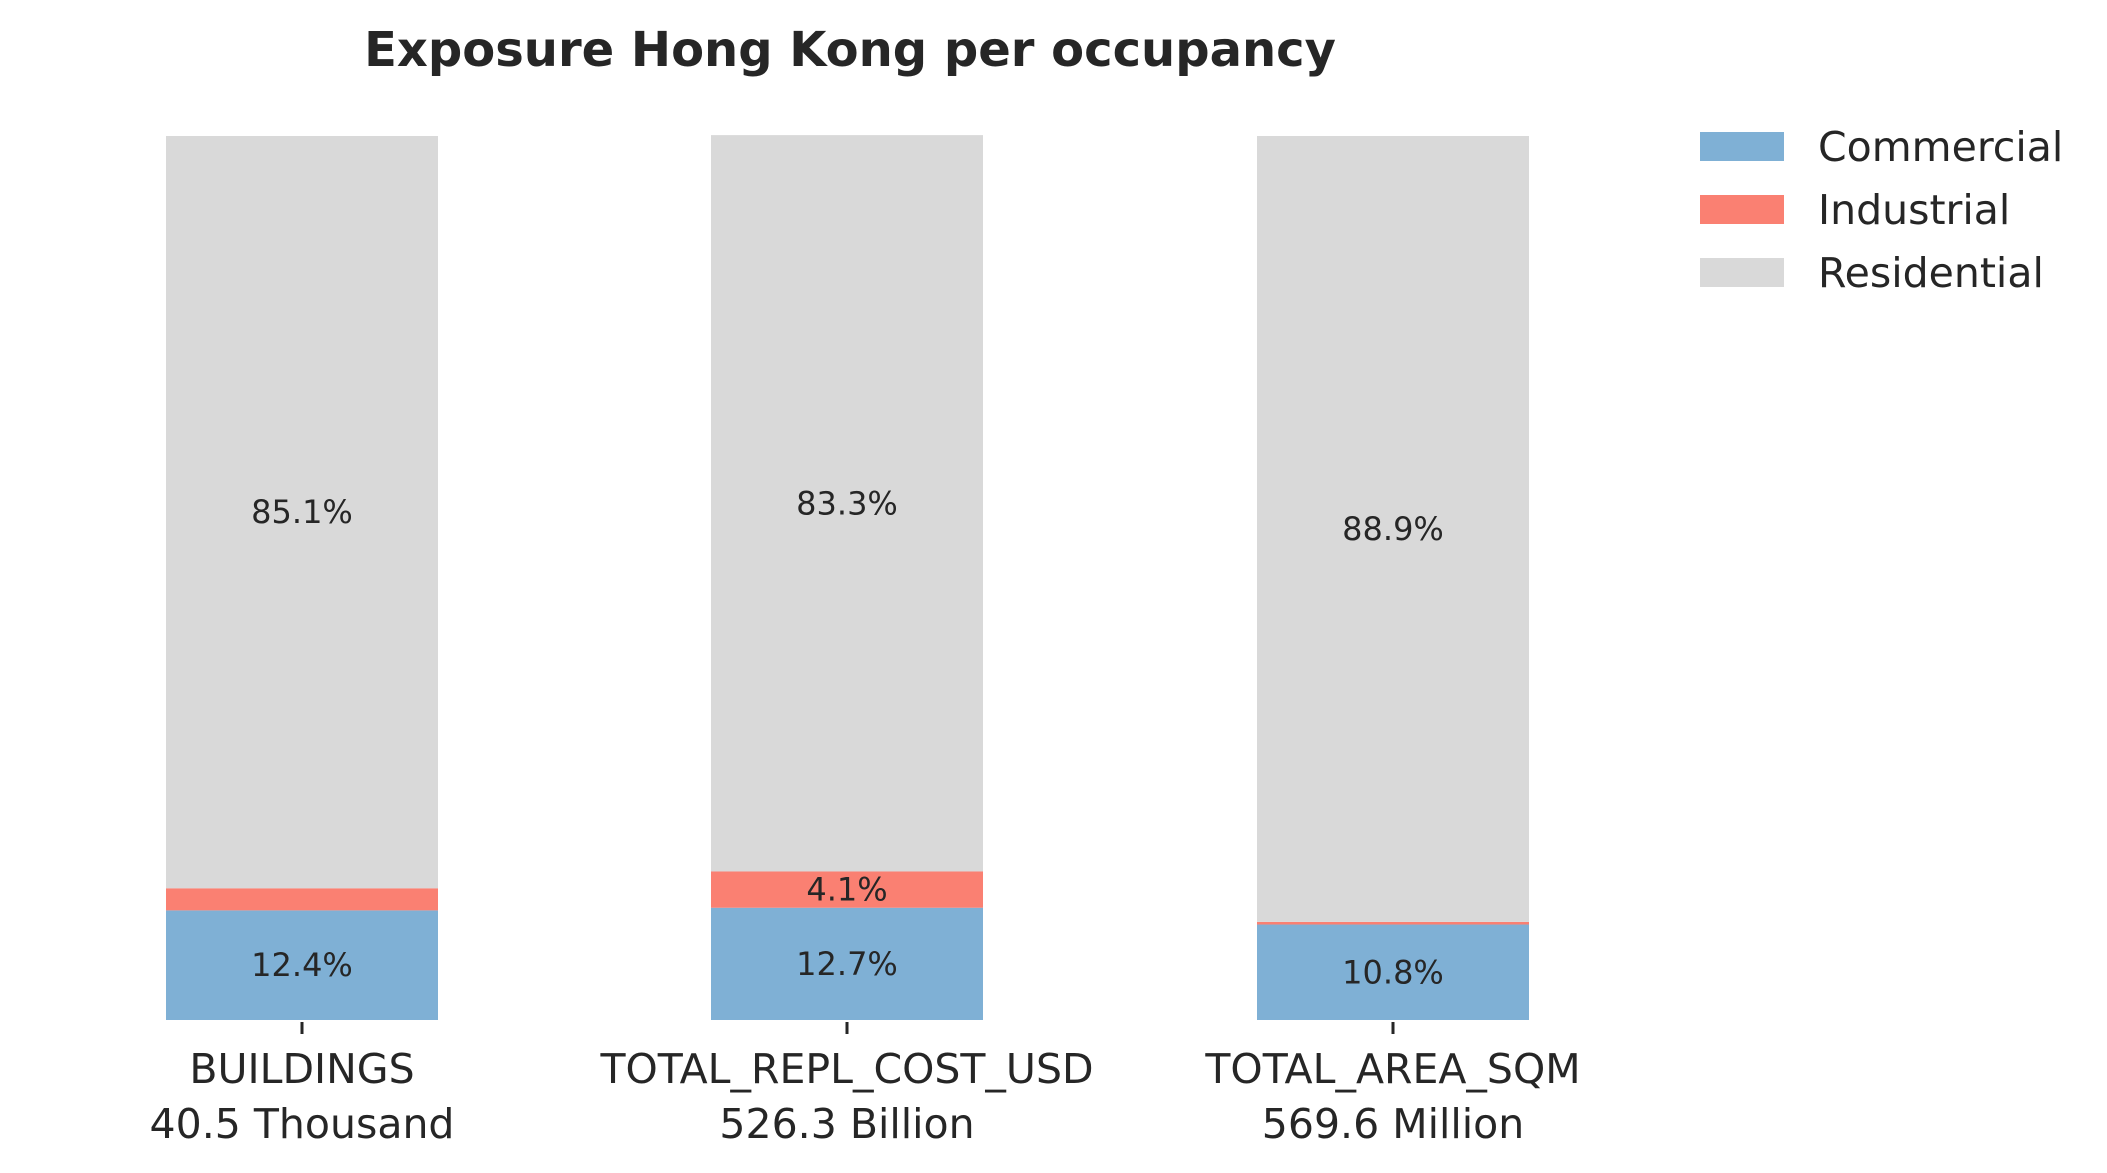  I want to click on data-label-commercial-0: 12.4%, so click(302, 965).